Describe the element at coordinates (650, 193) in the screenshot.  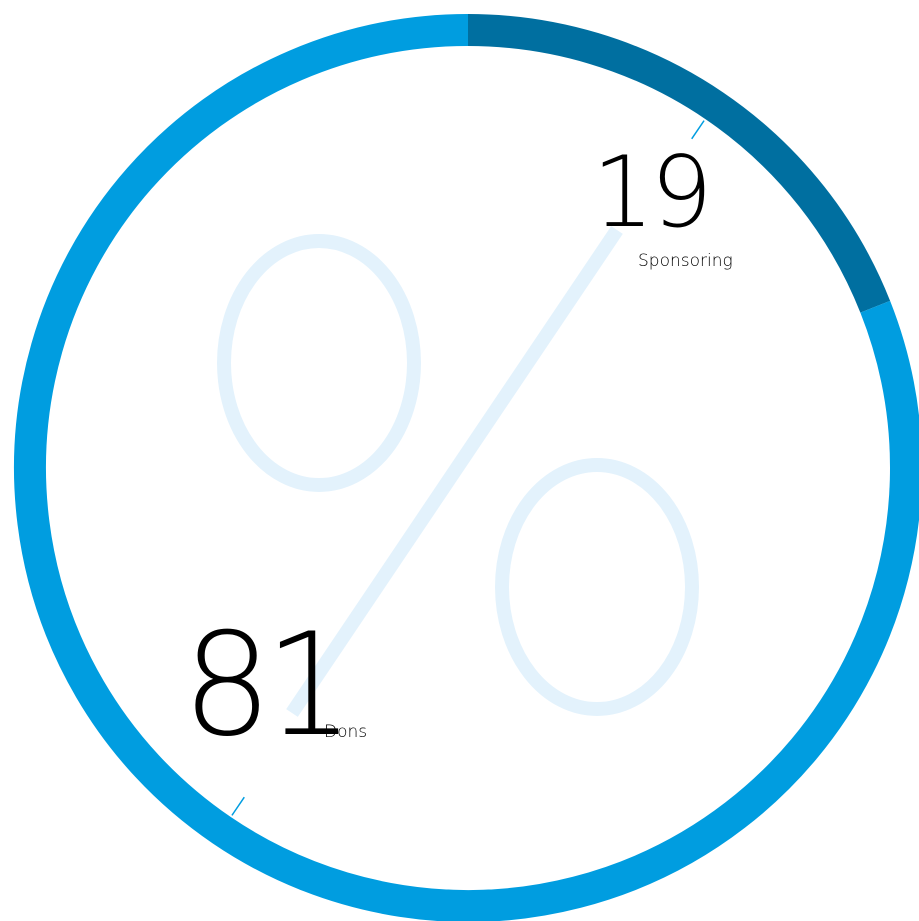
I see `slice-value-sponsoring: 19` at that location.